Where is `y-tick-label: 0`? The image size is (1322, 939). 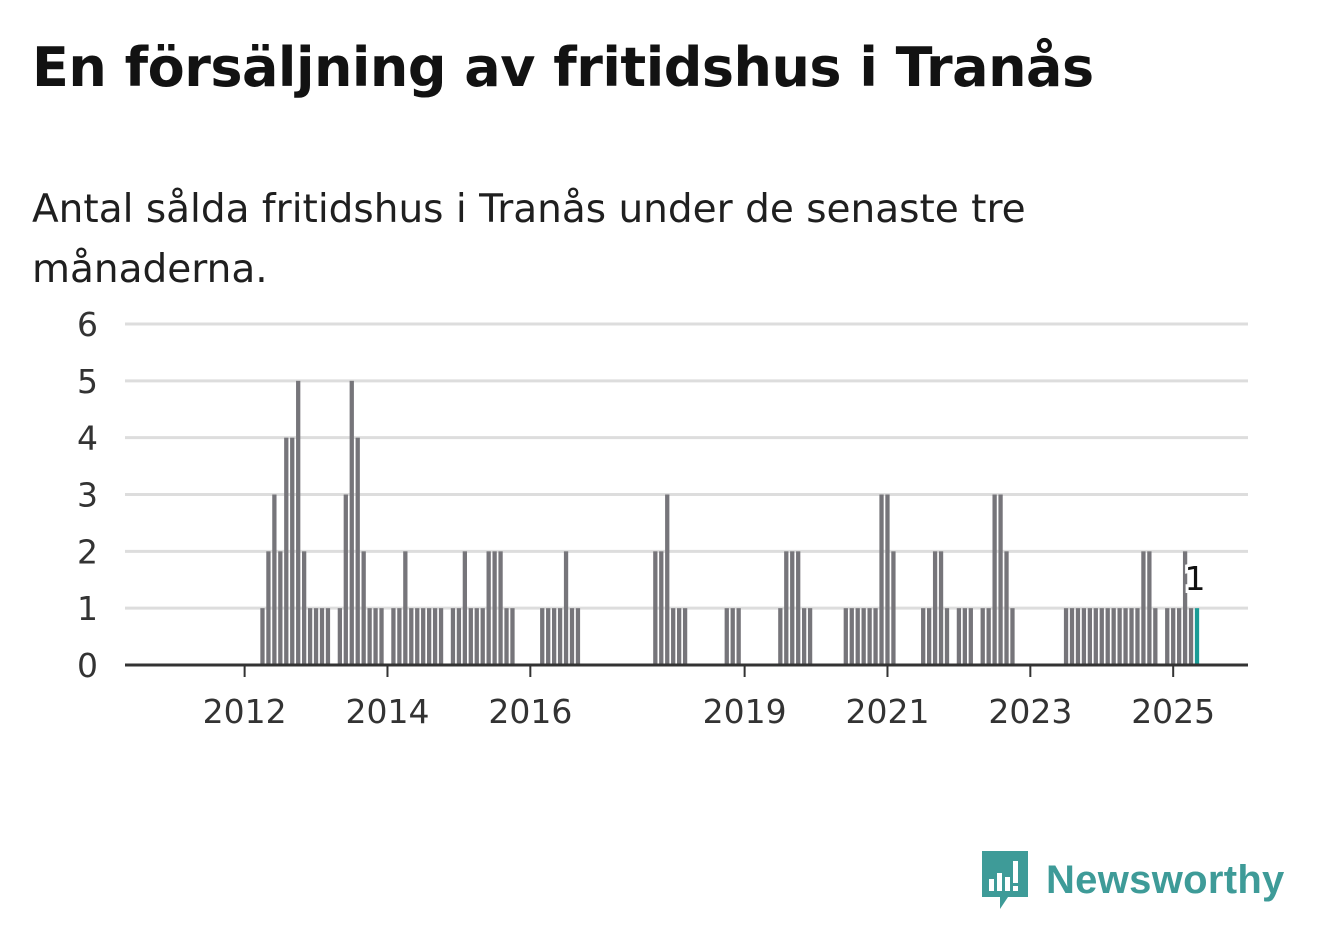 y-tick-label: 0 is located at coordinates (87, 665).